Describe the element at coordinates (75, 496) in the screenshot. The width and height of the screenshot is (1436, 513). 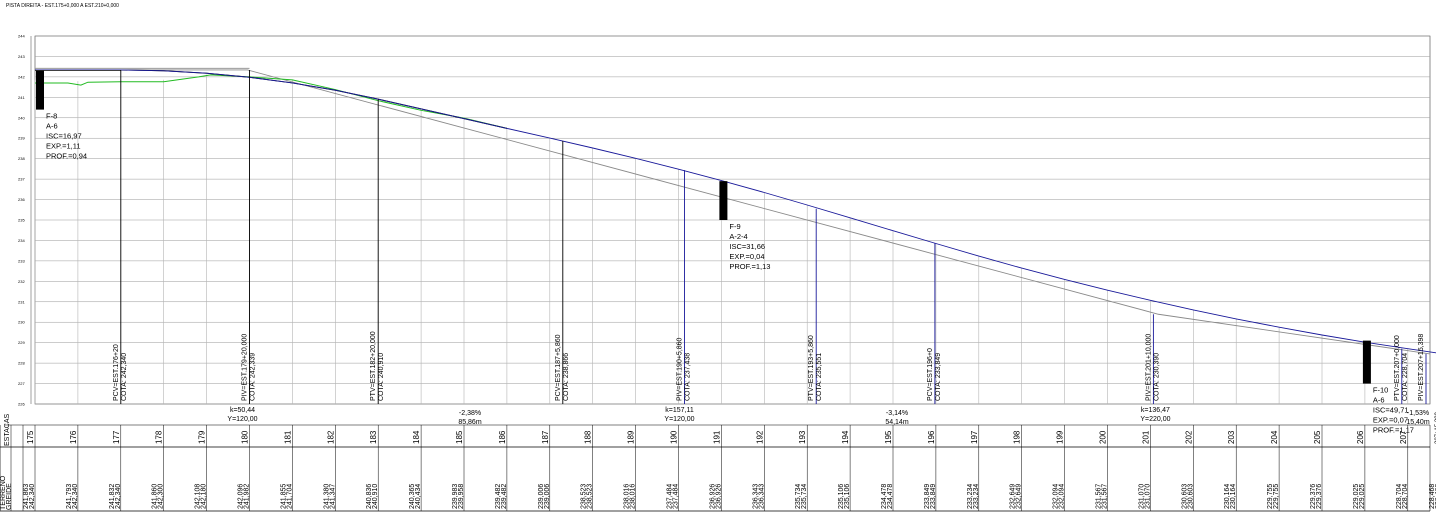
I see `grade-value: 242,340` at that location.